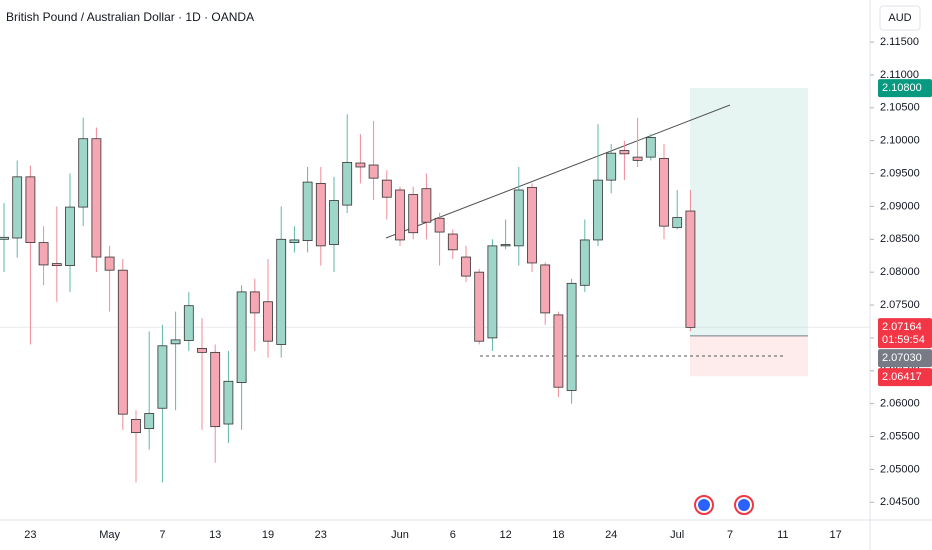 The width and height of the screenshot is (932, 550). I want to click on y-tick-label: 2.07500, so click(900, 305).